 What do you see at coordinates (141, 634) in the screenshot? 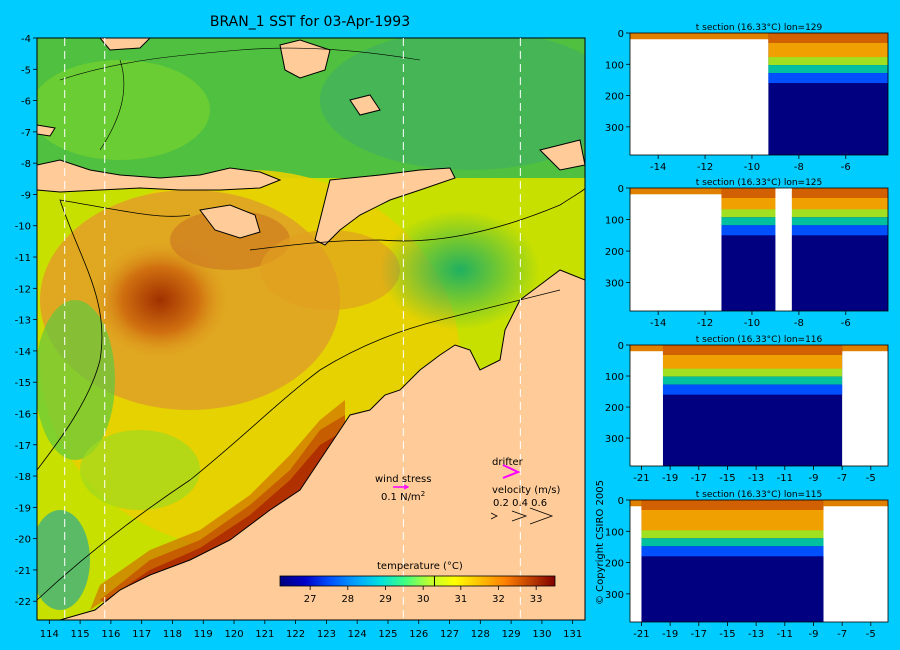
I see `map-x-tick-label: 117` at bounding box center [141, 634].